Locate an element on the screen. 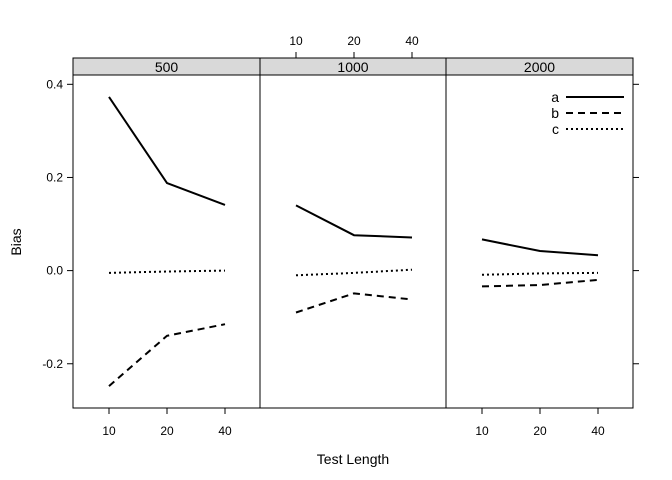 The width and height of the screenshot is (672, 480). y-tick-label: -0.2 is located at coordinates (52, 364).